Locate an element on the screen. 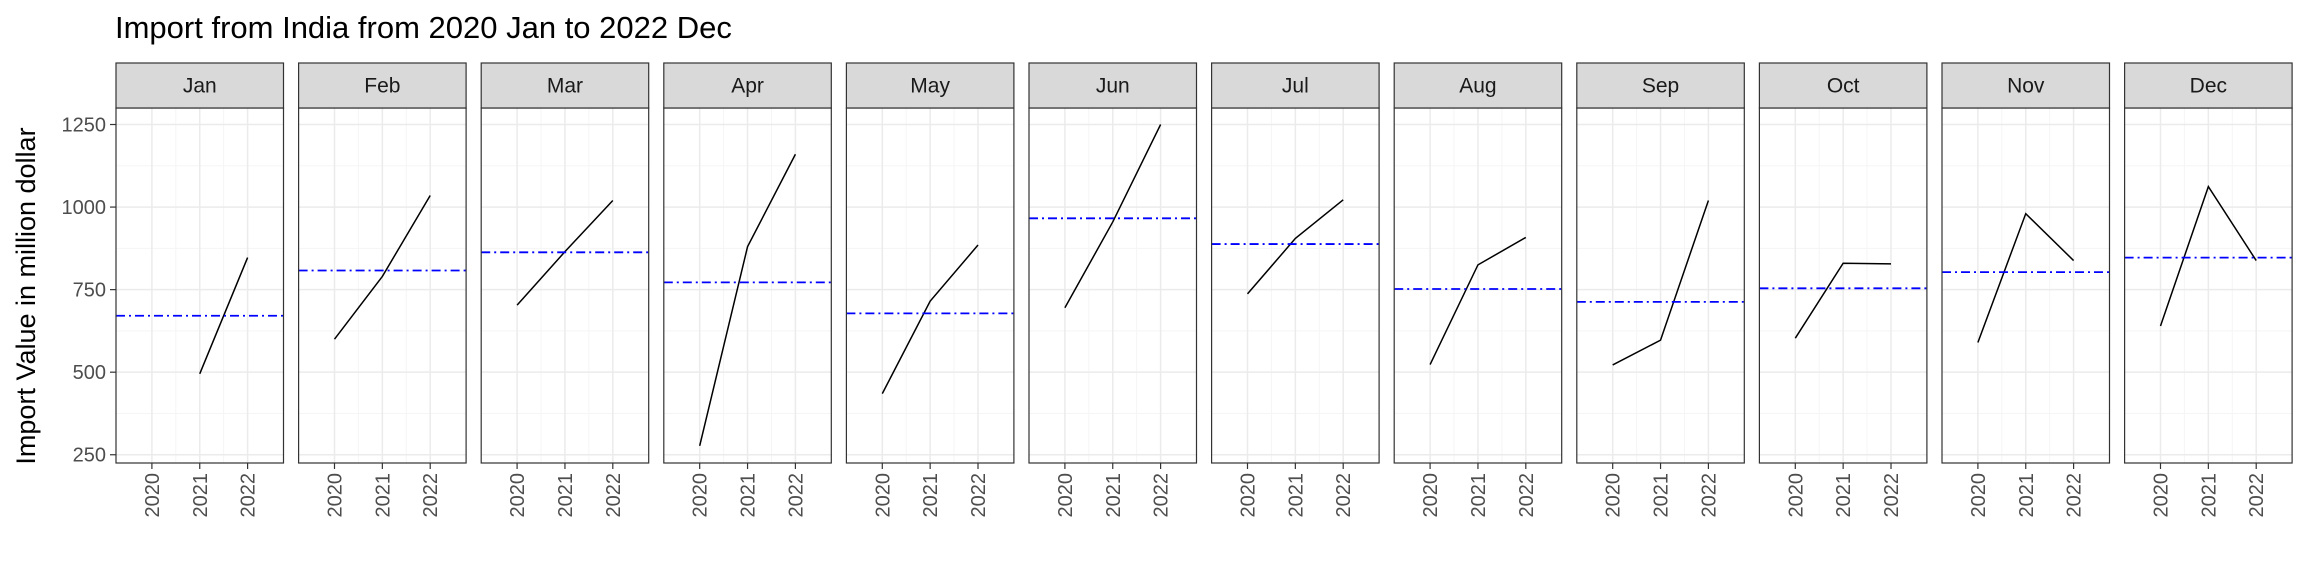  facet-strip-label: Feb is located at coordinates (382, 86).